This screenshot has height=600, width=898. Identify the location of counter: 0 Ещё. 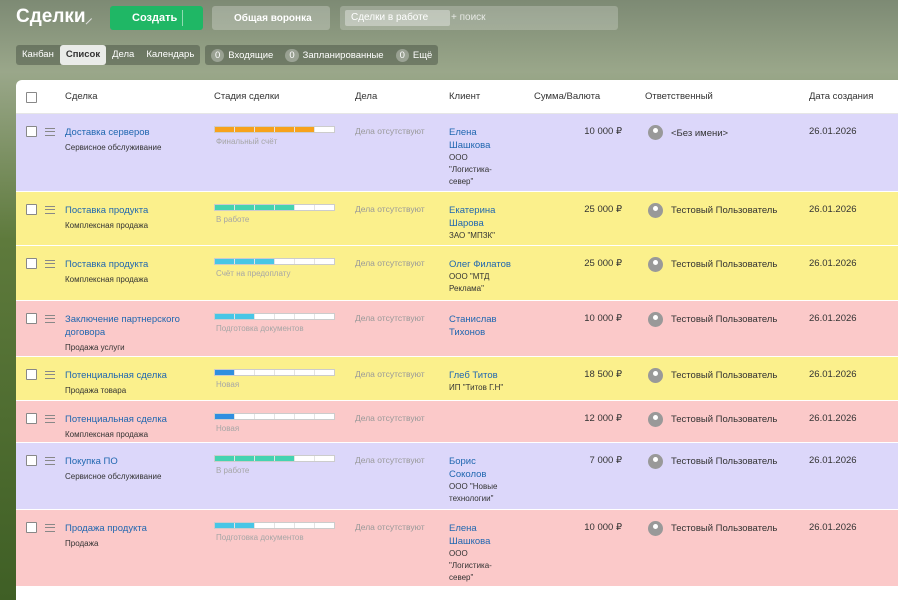
(413, 55).